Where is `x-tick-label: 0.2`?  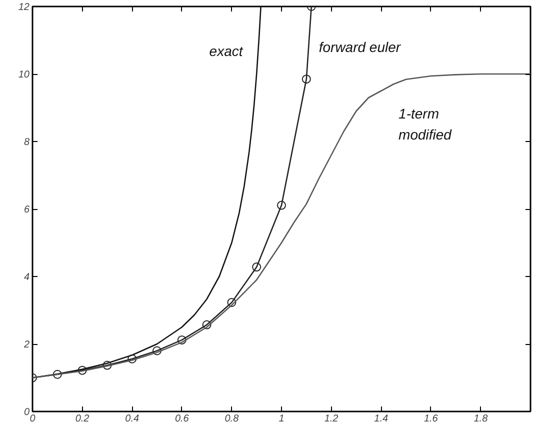 x-tick-label: 0.2 is located at coordinates (82, 419).